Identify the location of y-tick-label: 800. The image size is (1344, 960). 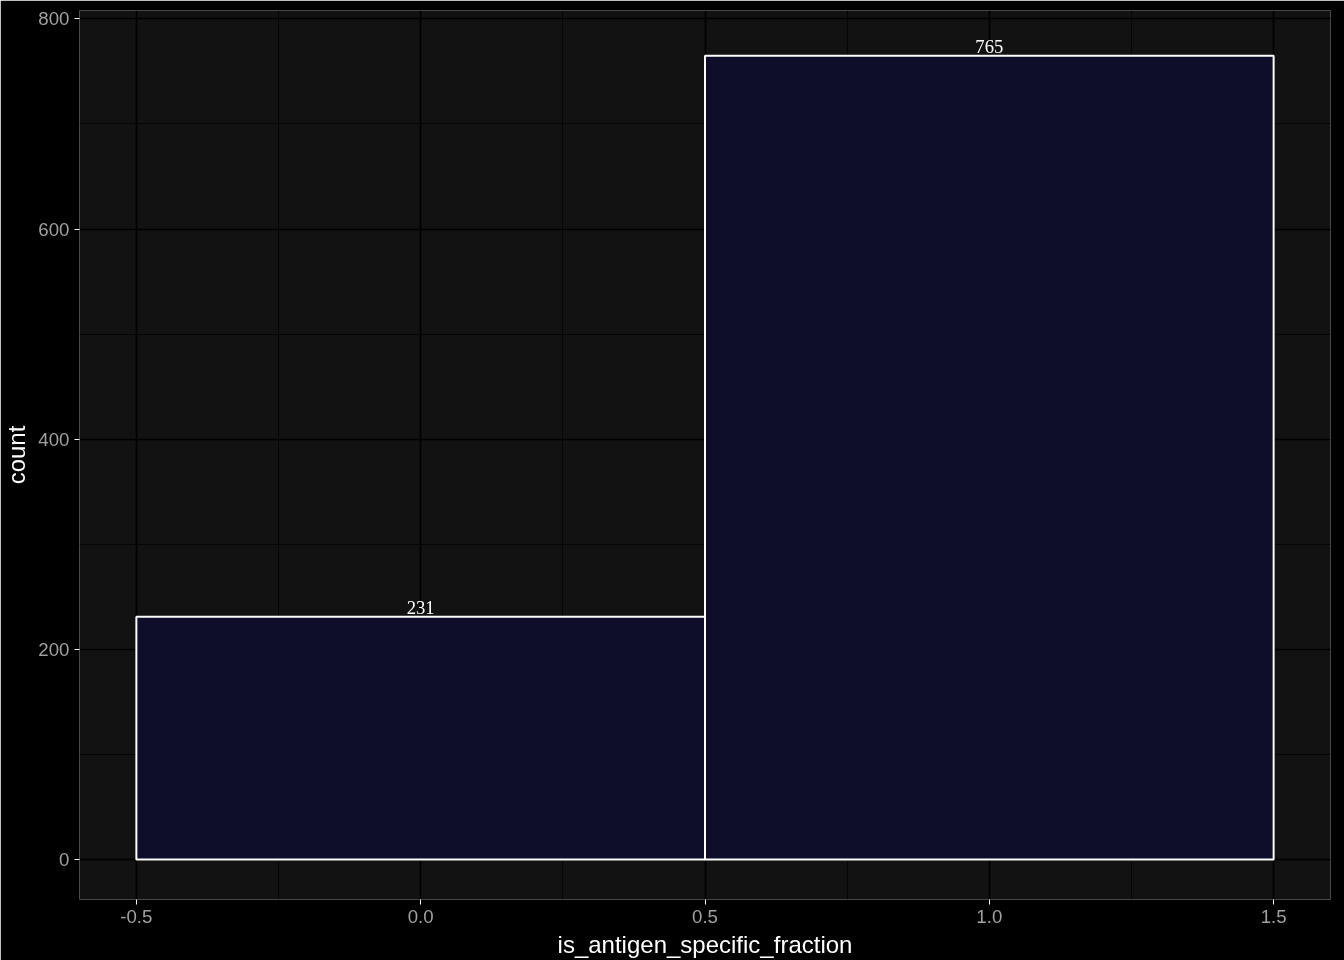
(54, 19).